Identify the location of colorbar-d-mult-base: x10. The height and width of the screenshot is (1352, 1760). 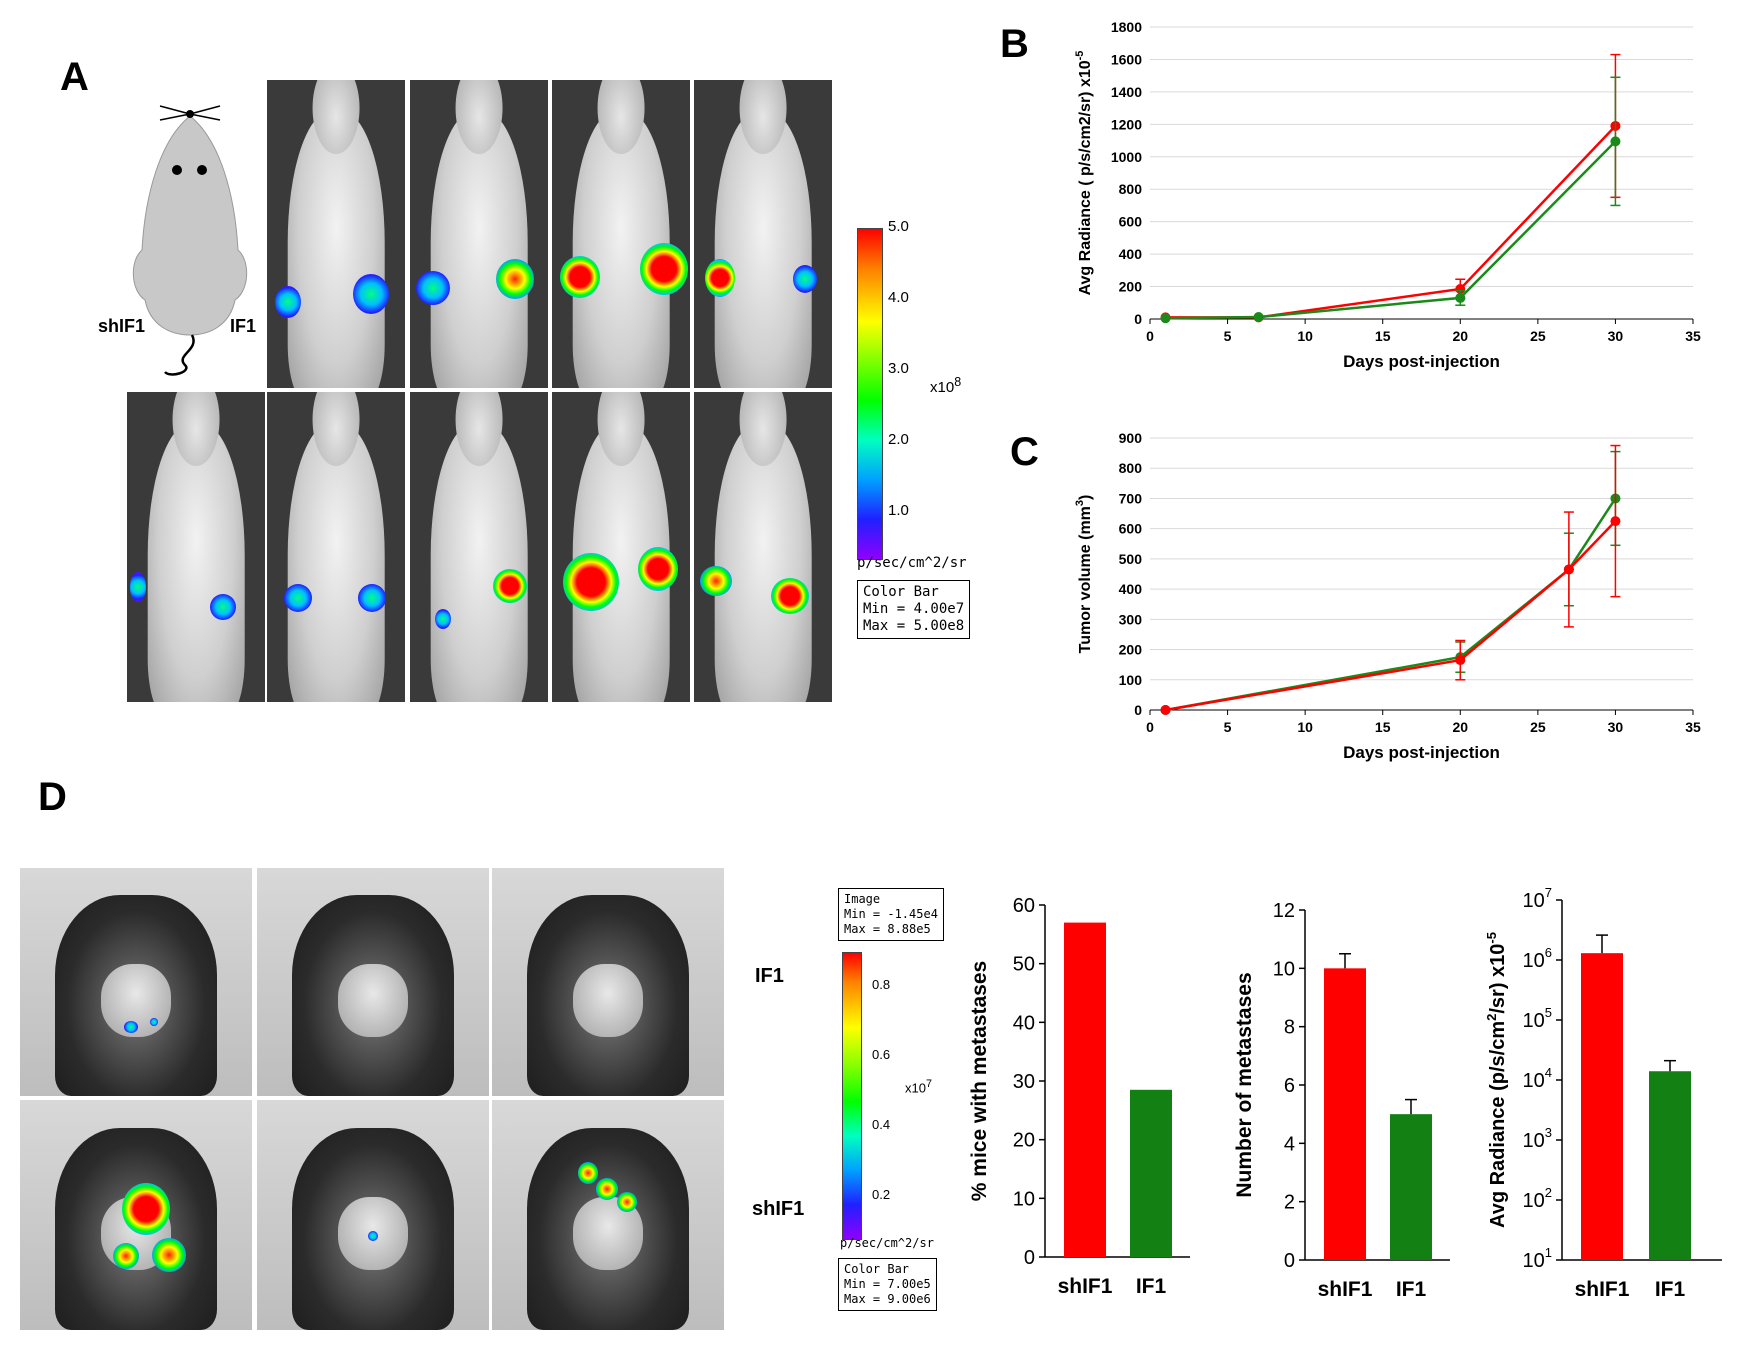
(915, 1088).